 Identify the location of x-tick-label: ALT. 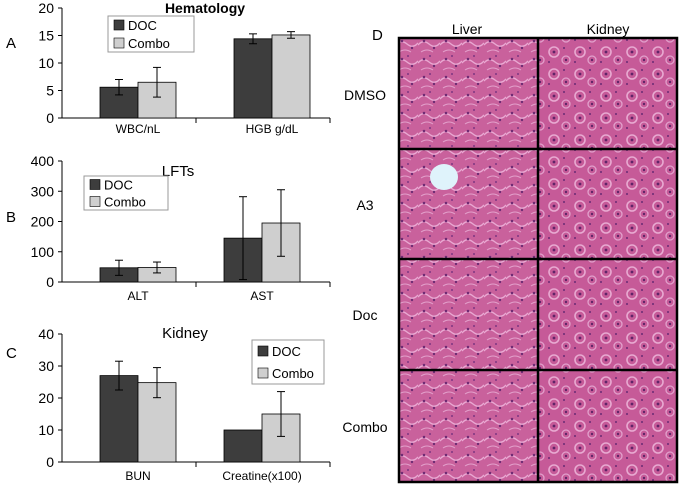
(138, 296).